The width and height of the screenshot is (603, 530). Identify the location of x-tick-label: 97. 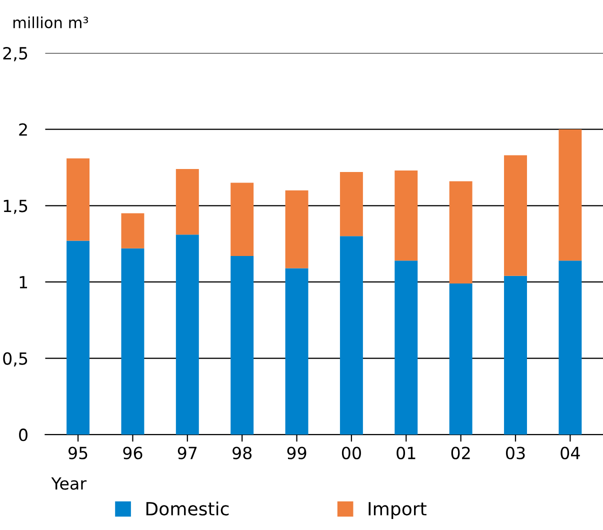
(187, 453).